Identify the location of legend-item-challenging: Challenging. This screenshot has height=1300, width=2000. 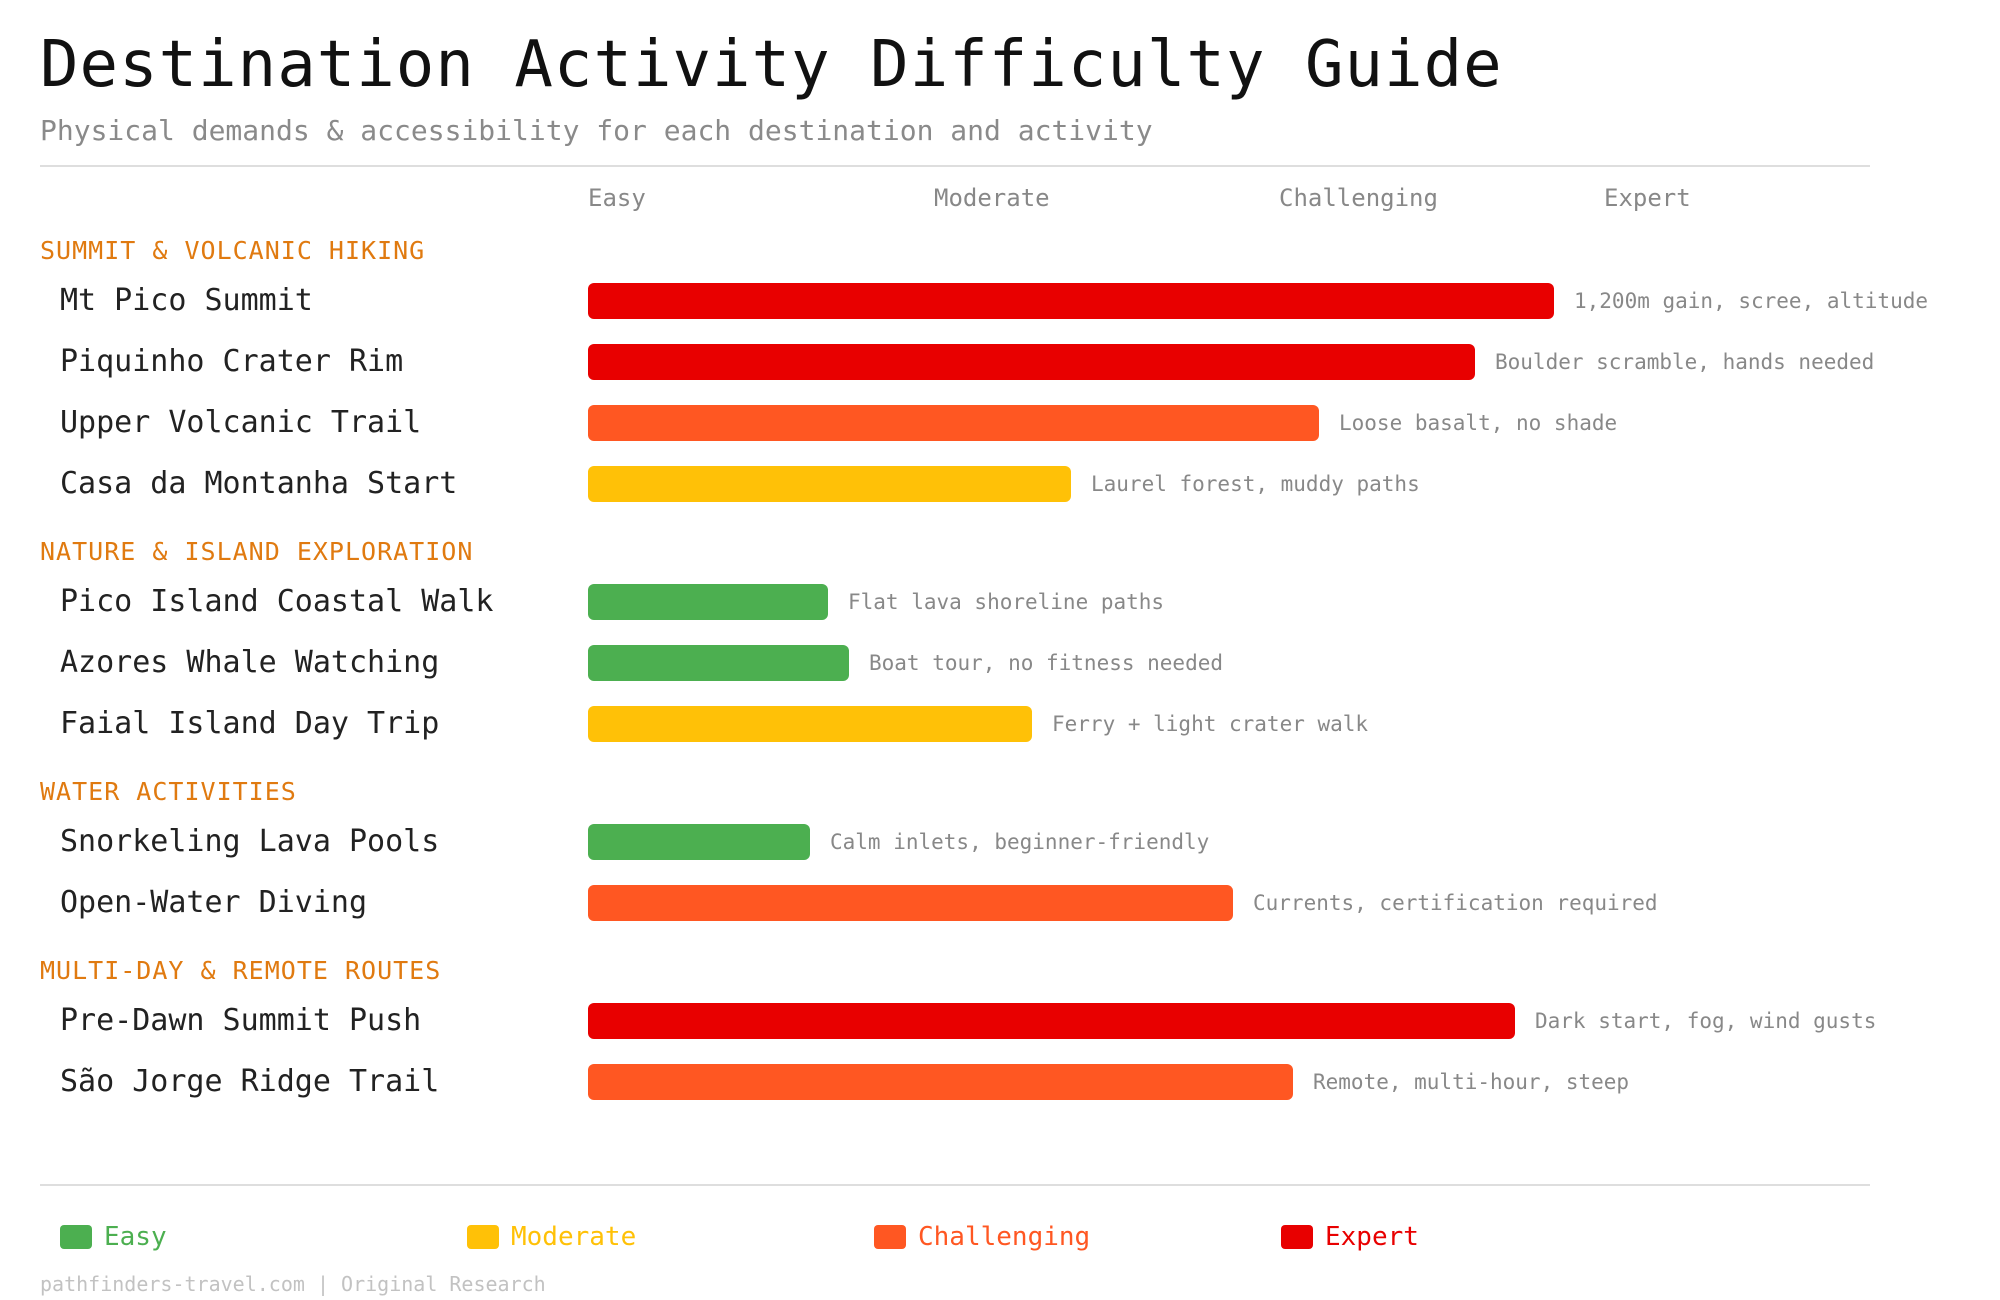
(982, 1237).